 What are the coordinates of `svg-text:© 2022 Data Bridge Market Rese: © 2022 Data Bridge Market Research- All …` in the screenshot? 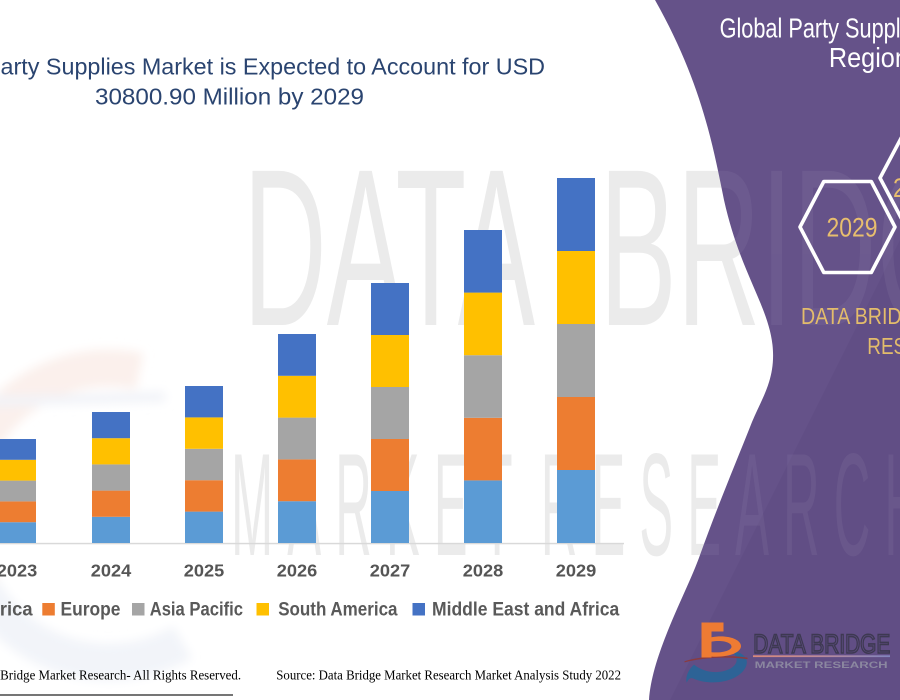 It's located at (120, 676).